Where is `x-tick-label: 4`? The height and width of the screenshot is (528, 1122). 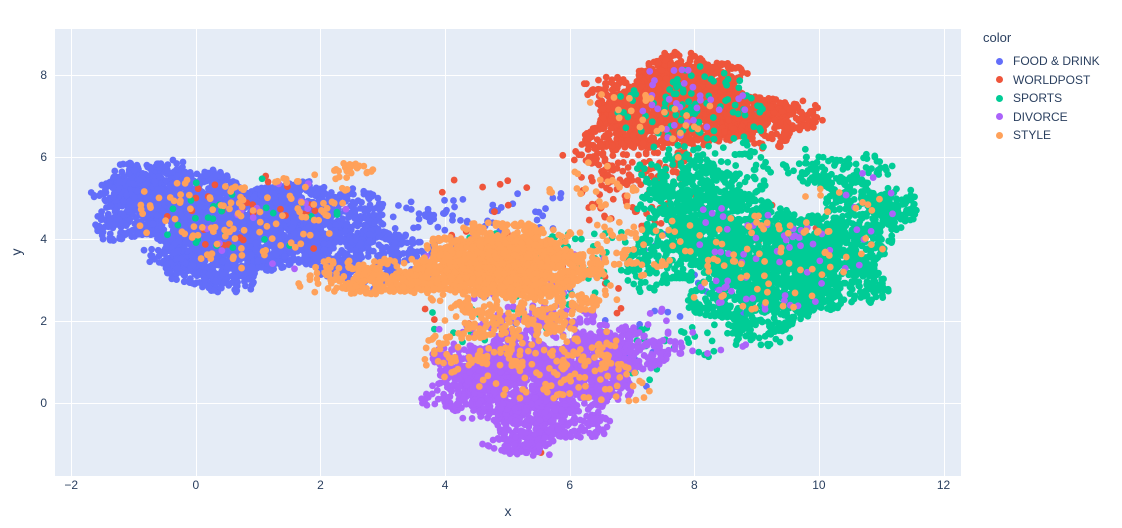 x-tick-label: 4 is located at coordinates (445, 485).